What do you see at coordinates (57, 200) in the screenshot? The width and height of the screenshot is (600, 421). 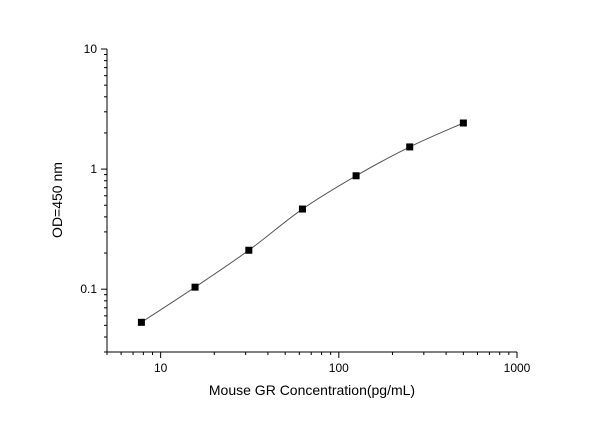 I see `y-axis-label: OD=450 nm` at bounding box center [57, 200].